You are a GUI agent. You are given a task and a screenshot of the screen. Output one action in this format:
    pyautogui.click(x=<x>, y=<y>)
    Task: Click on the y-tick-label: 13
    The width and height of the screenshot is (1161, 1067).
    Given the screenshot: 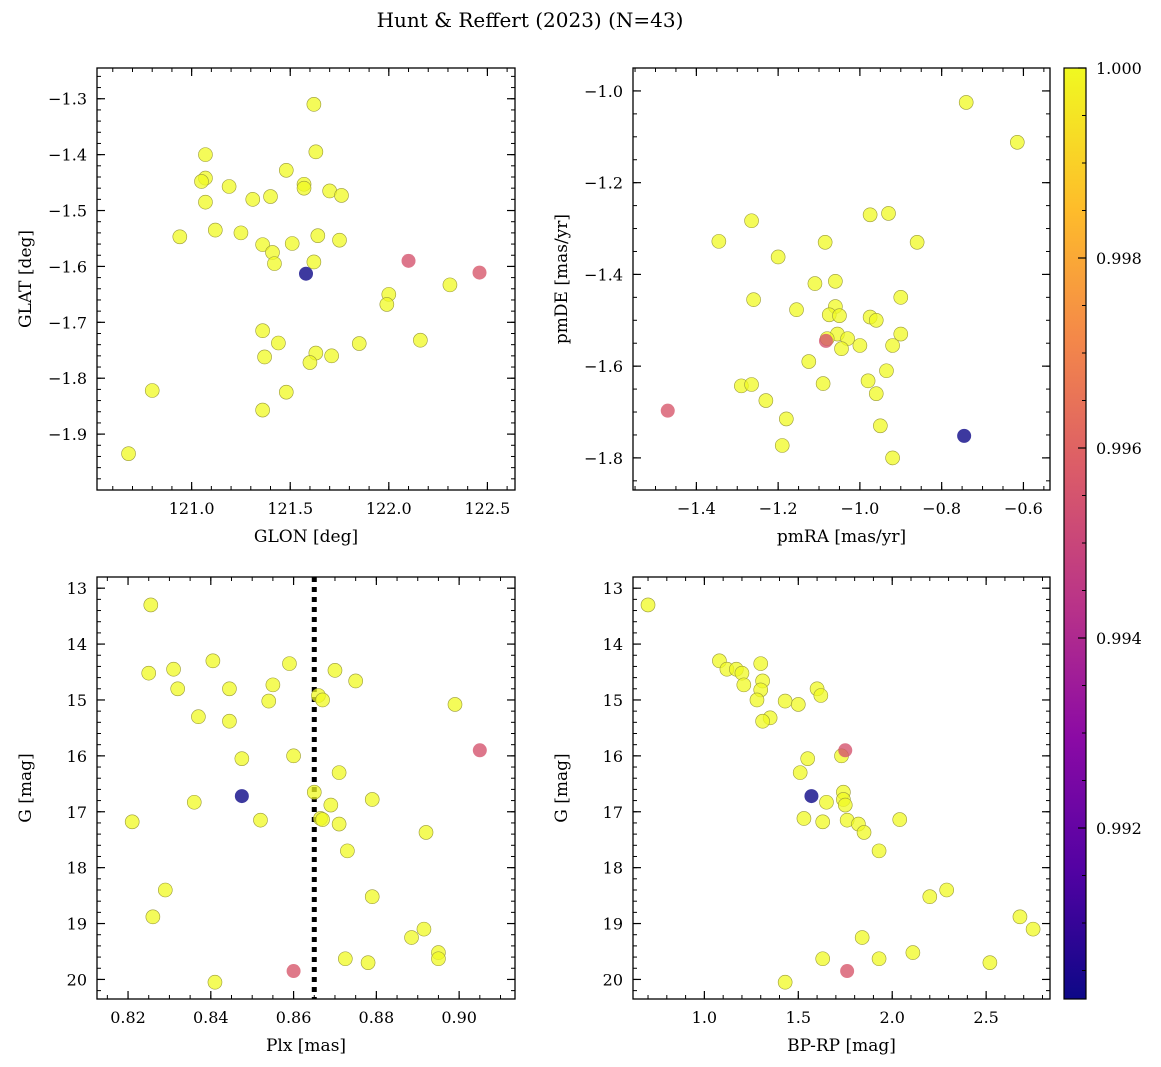 What is the action you would take?
    pyautogui.click(x=77, y=588)
    